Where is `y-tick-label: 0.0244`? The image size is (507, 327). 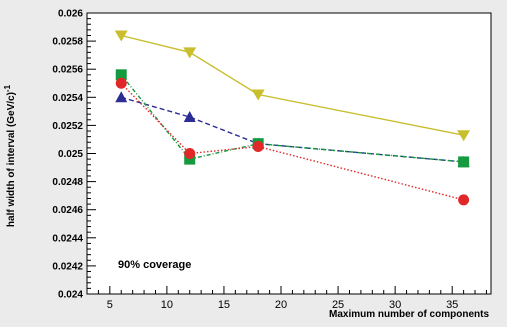 y-tick-label: 0.0244 is located at coordinates (67, 238).